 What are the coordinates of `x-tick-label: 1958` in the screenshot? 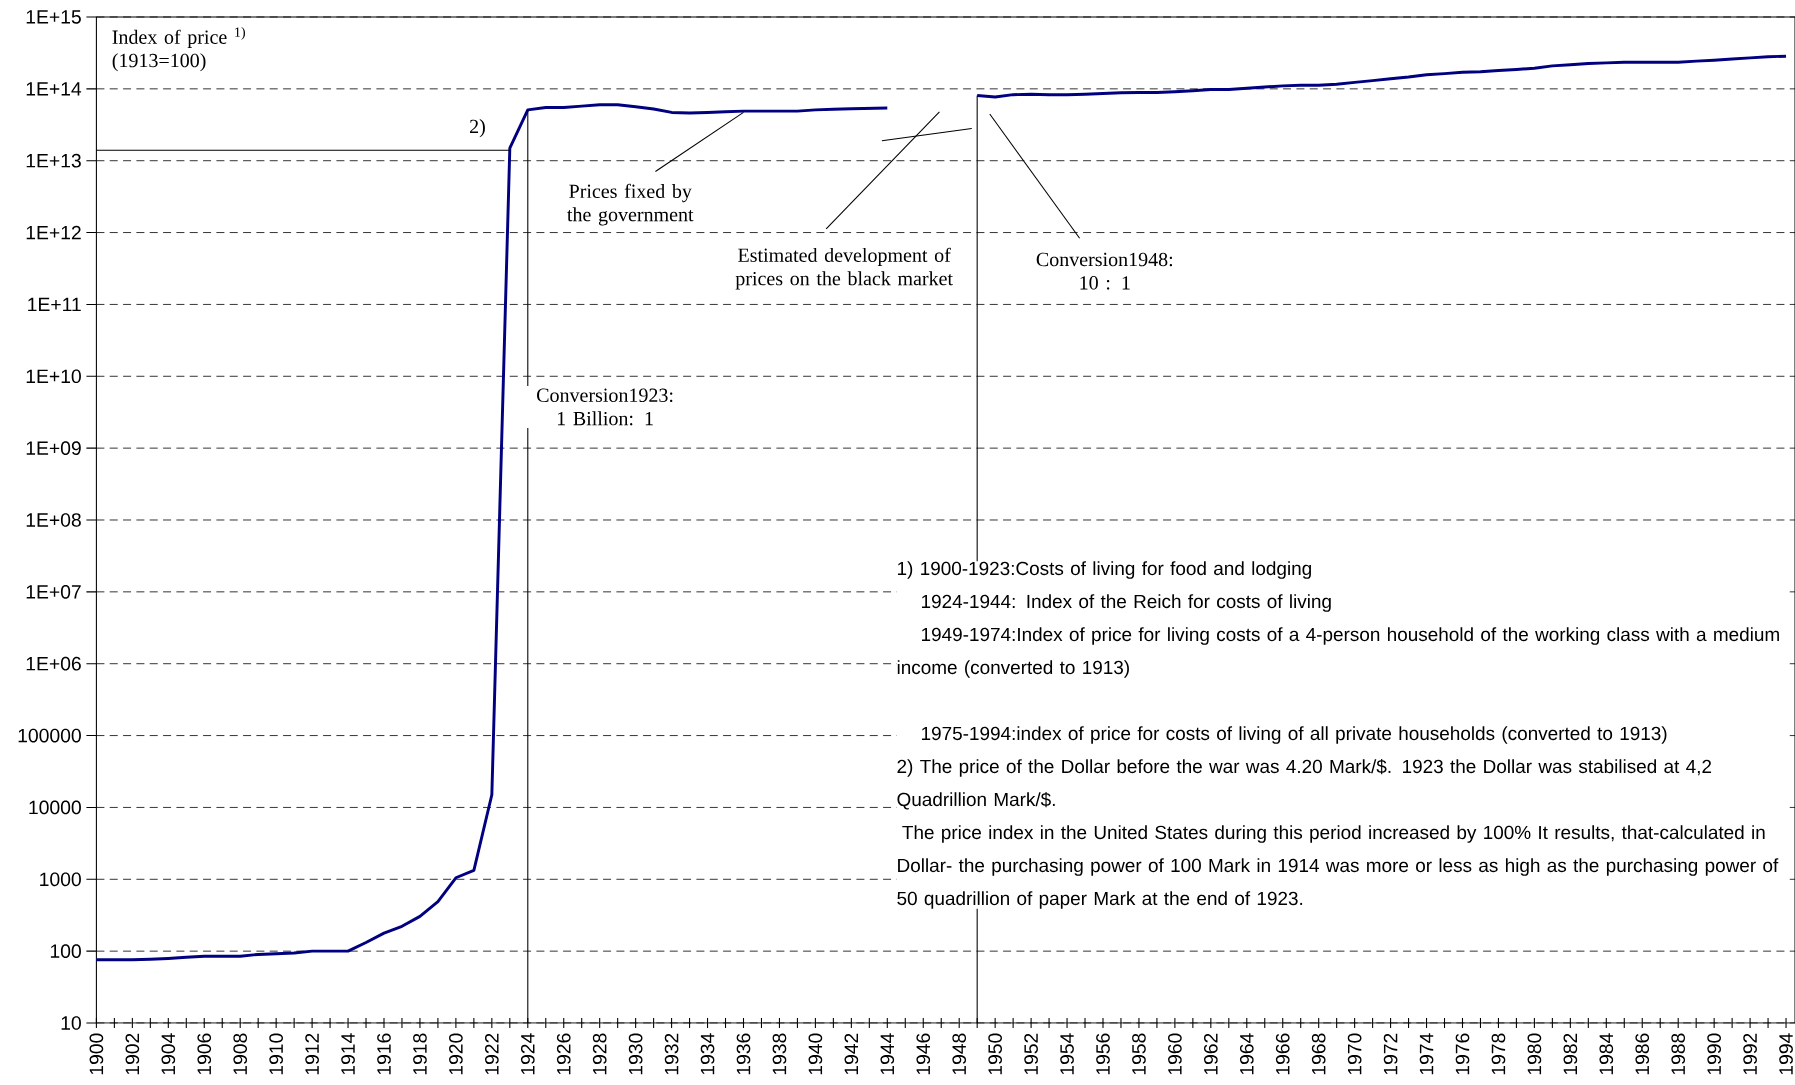 It's located at (1139, 1054).